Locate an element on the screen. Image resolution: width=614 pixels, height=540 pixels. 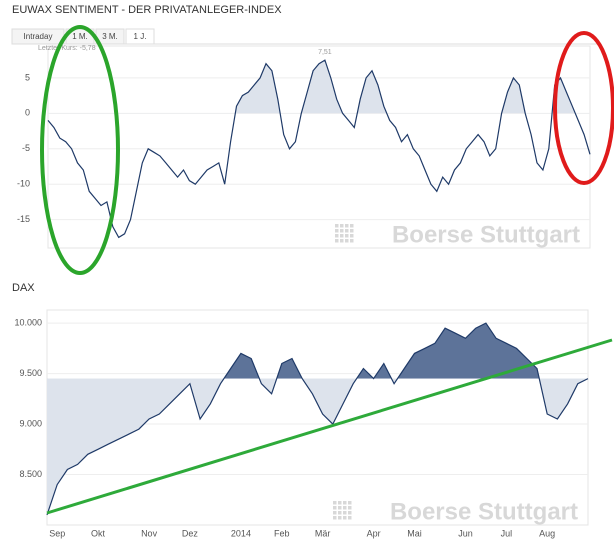
y-tick-label: -10 is located at coordinates (23, 184).